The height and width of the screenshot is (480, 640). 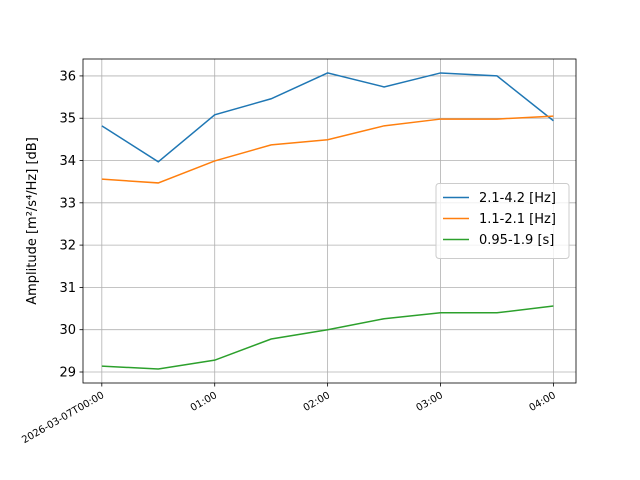 I want to click on x-tick-label: 02:00, so click(x=317, y=402).